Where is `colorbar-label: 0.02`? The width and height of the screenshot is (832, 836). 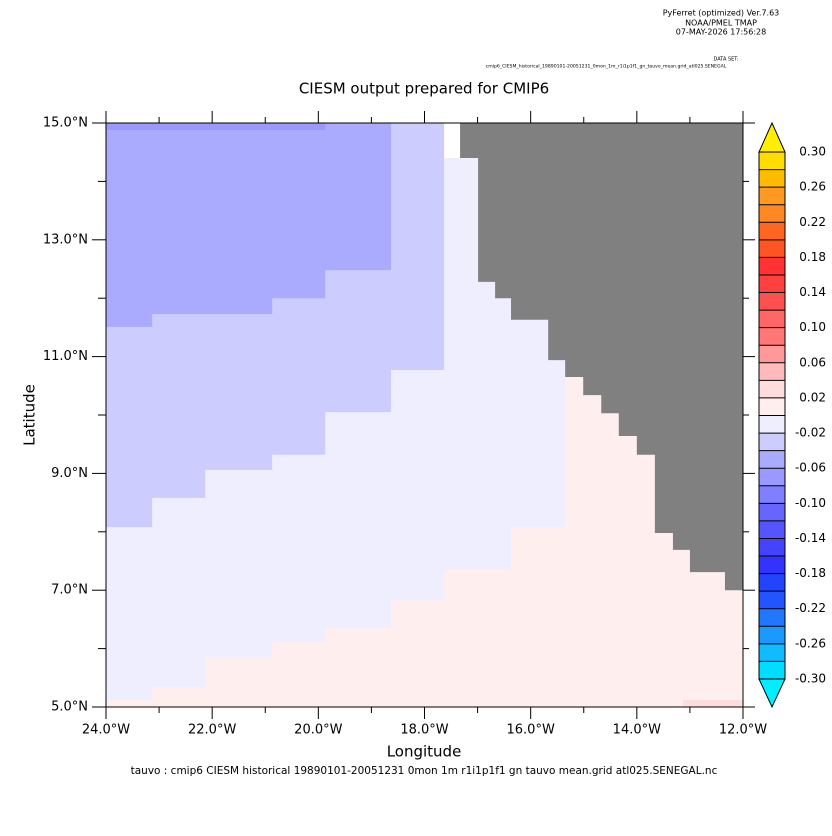
colorbar-label: 0.02 is located at coordinates (812, 397).